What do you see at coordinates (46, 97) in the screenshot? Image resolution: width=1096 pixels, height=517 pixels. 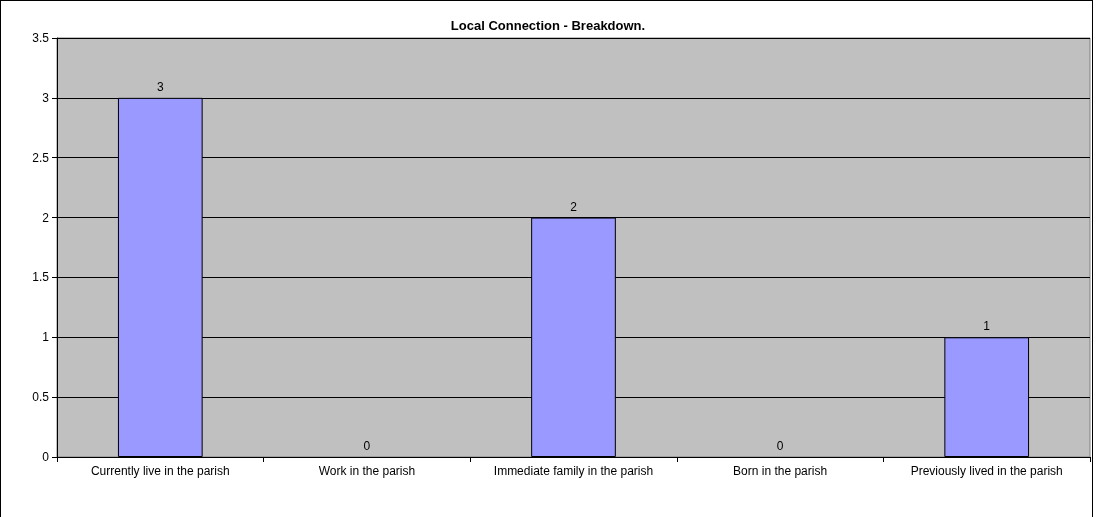 I see `y-tick-label: 3` at bounding box center [46, 97].